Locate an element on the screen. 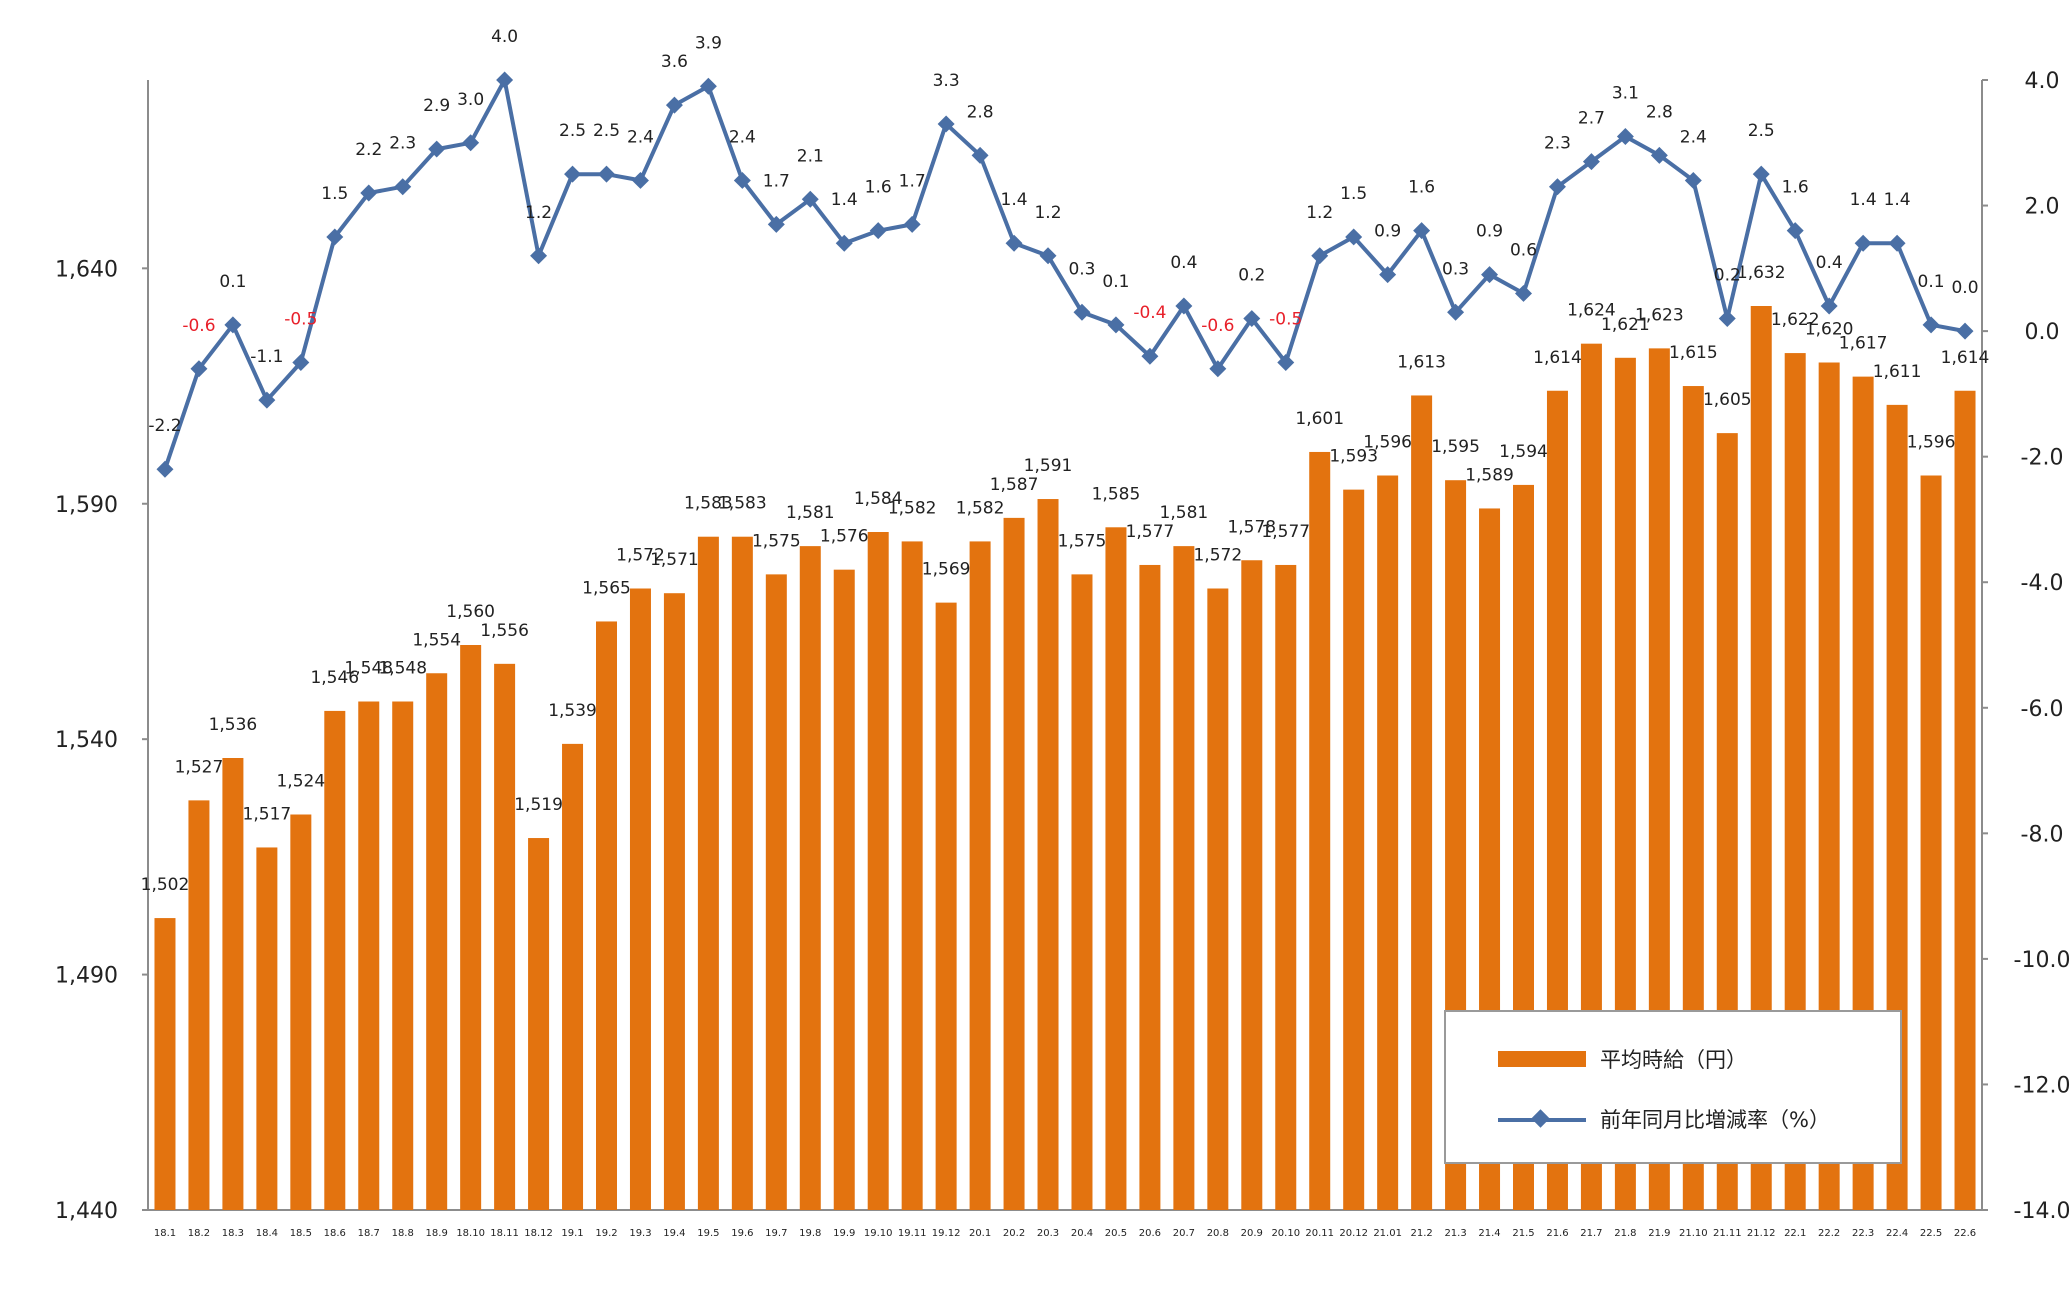 This screenshot has width=2072, height=1289. legend: 平均時給（円） 前年同月比増減率（%） is located at coordinates (1673, 1087).